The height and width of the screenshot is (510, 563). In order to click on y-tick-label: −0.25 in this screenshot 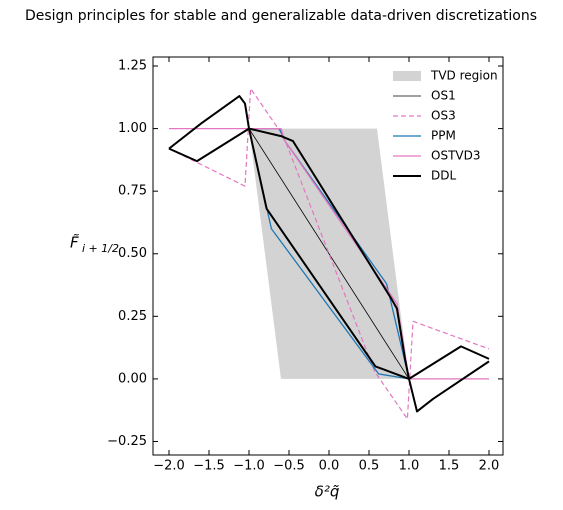, I will do `click(127, 441)`.